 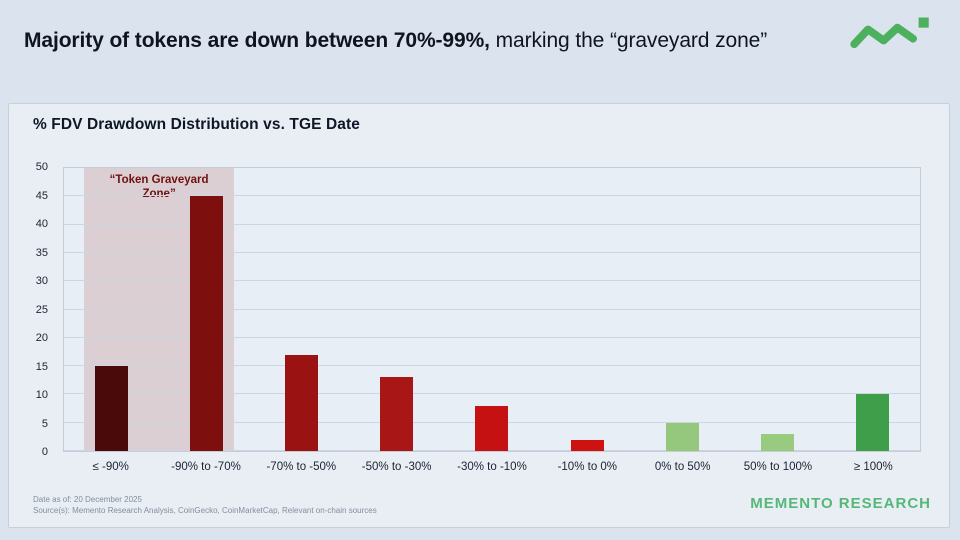 What do you see at coordinates (301, 467) in the screenshot?
I see `x-tick-label: -70% to -50%` at bounding box center [301, 467].